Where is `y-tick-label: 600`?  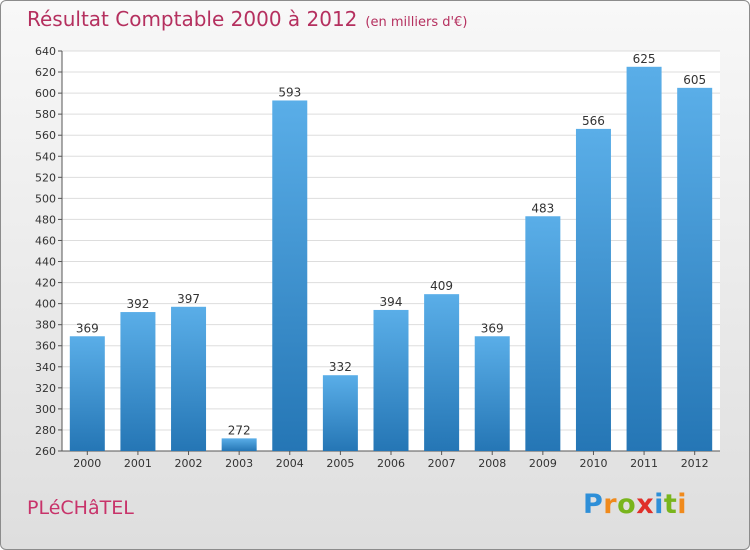
y-tick-label: 600 is located at coordinates (45, 93).